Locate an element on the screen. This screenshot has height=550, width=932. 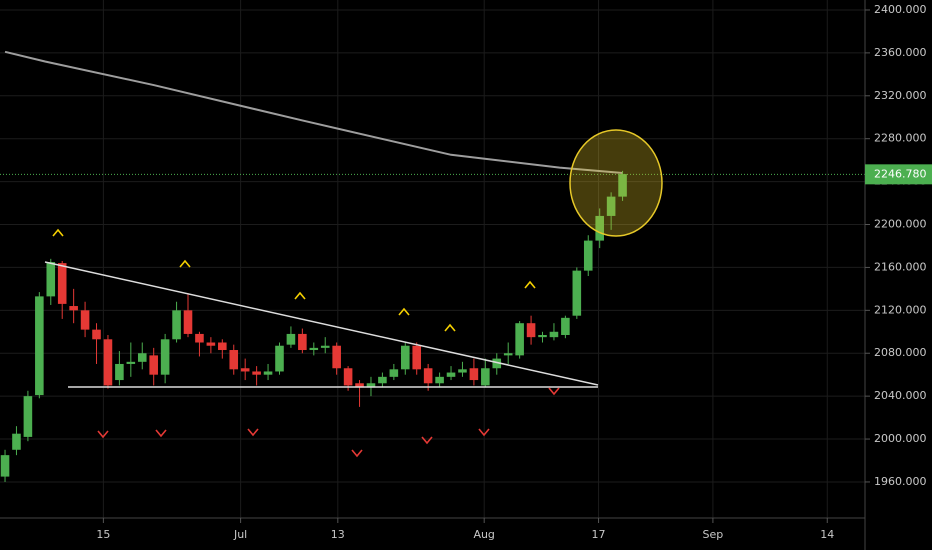
last-price-box is located at coordinates (898, 174).